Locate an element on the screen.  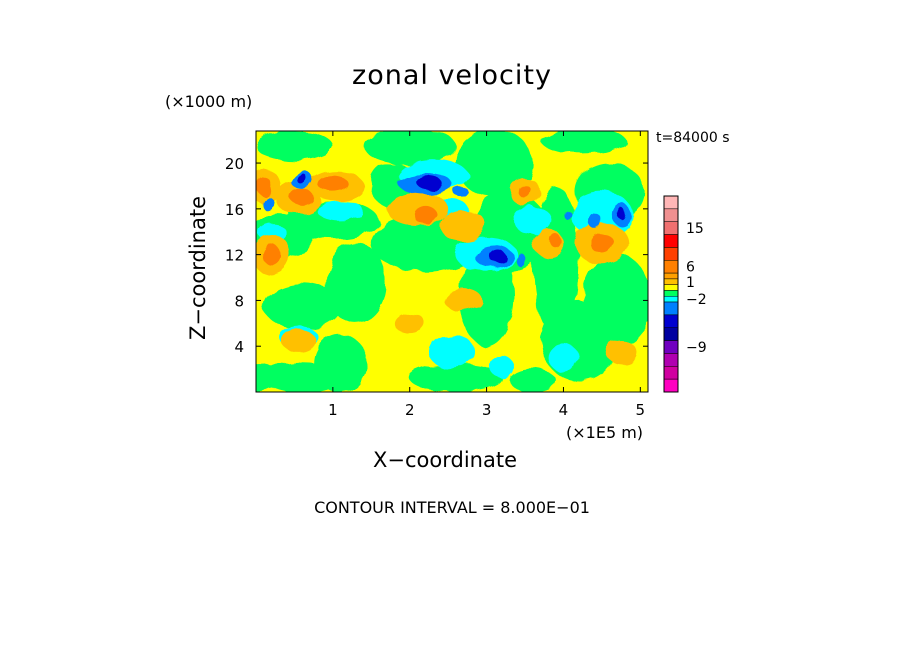
y-ticks: 4 8 12 16 20 is located at coordinates (436, 255).